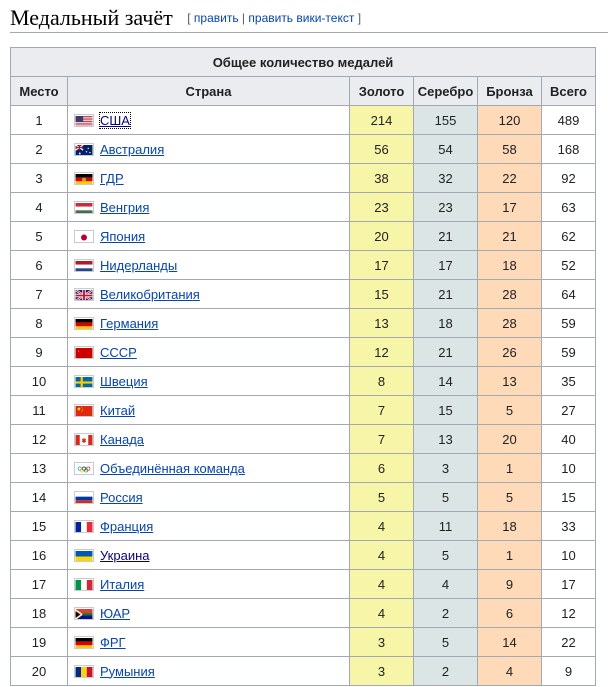 This screenshot has height=687, width=610. Describe the element at coordinates (84, 120) in the screenshot. I see `flag-usa-icon` at that location.